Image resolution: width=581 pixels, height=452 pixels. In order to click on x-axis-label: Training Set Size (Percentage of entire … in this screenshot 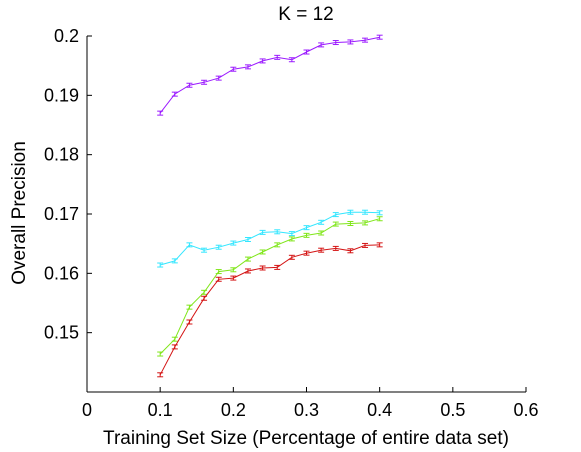, I will do `click(306, 438)`.